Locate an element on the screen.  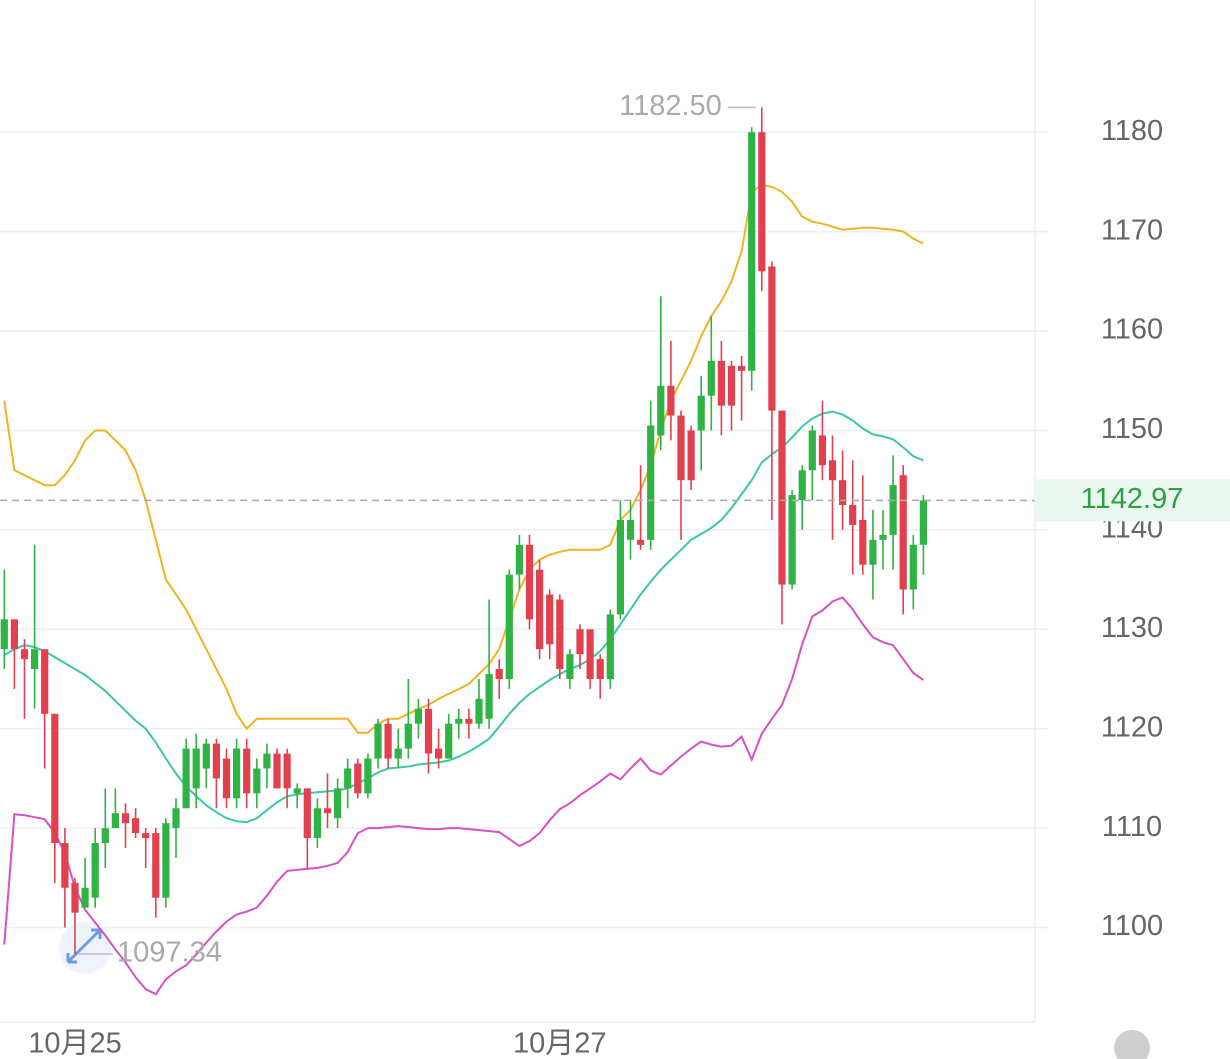
y-tick-label: 1110 is located at coordinates (1132, 827).